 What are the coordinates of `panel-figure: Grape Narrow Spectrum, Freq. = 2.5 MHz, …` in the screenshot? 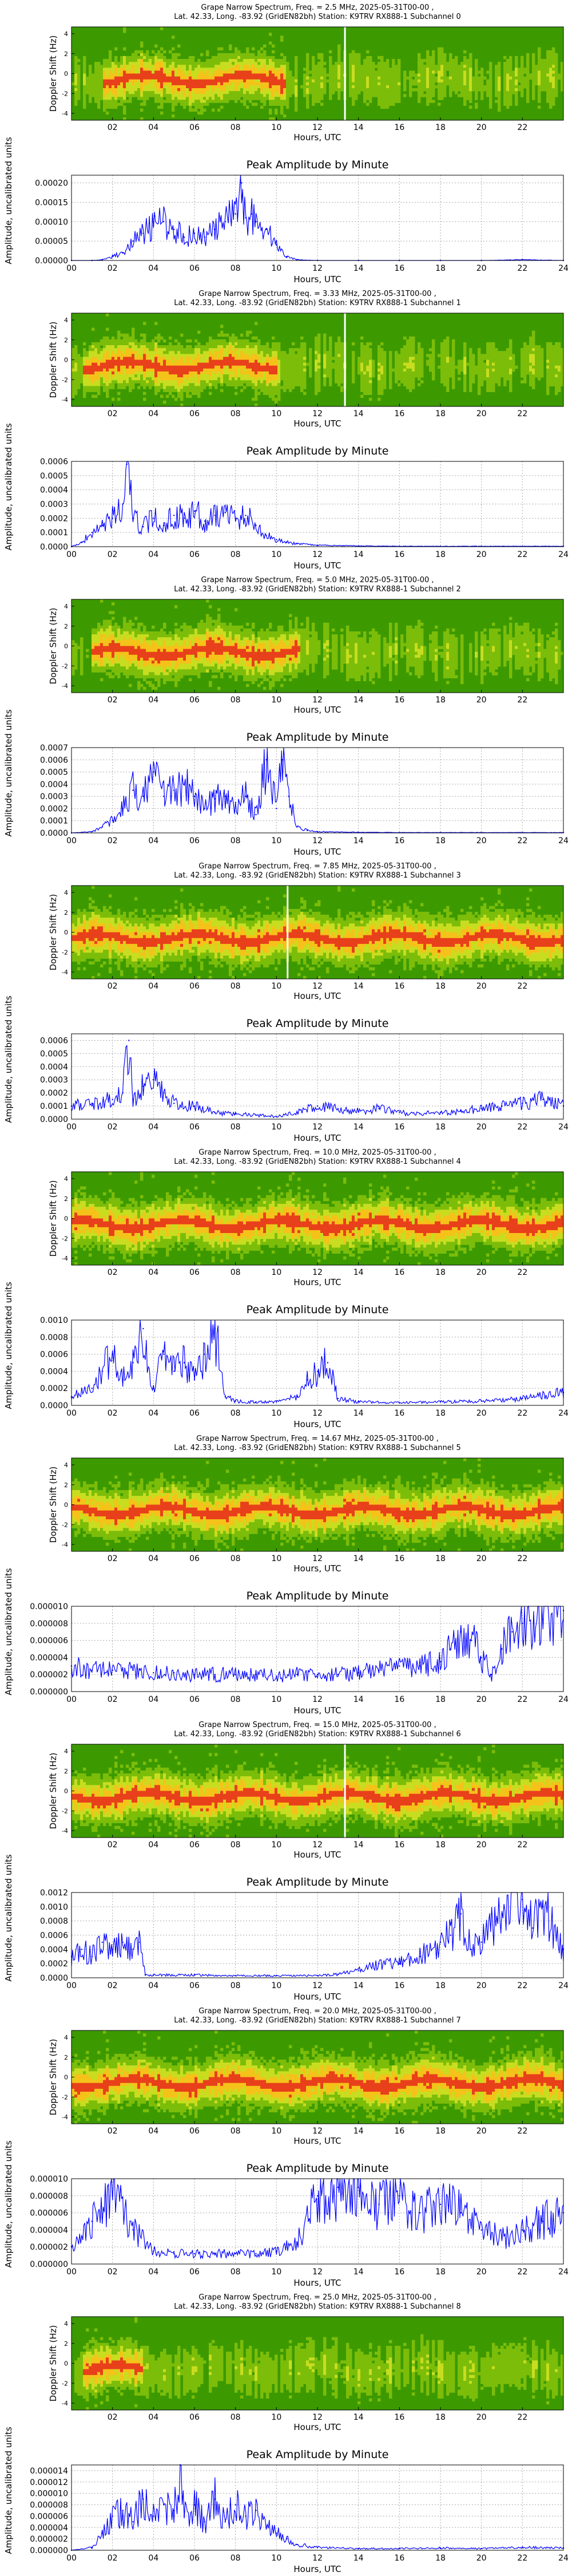 It's located at (286, 144).